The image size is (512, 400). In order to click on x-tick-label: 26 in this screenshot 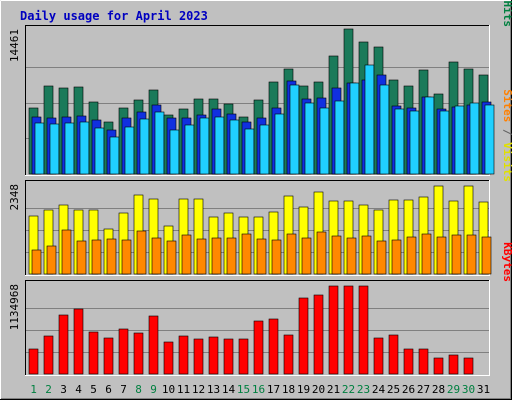, I will do `click(408, 389)`.